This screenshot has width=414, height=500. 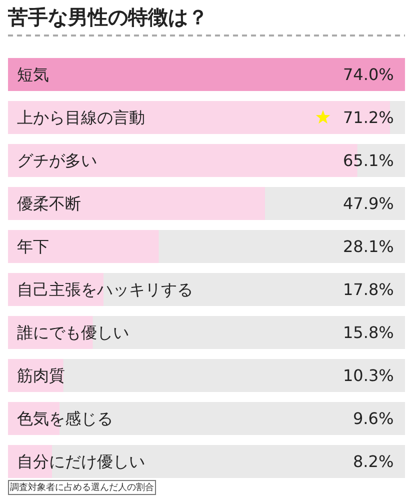 What do you see at coordinates (57, 160) in the screenshot?
I see `y-tick-label: グチが多い` at bounding box center [57, 160].